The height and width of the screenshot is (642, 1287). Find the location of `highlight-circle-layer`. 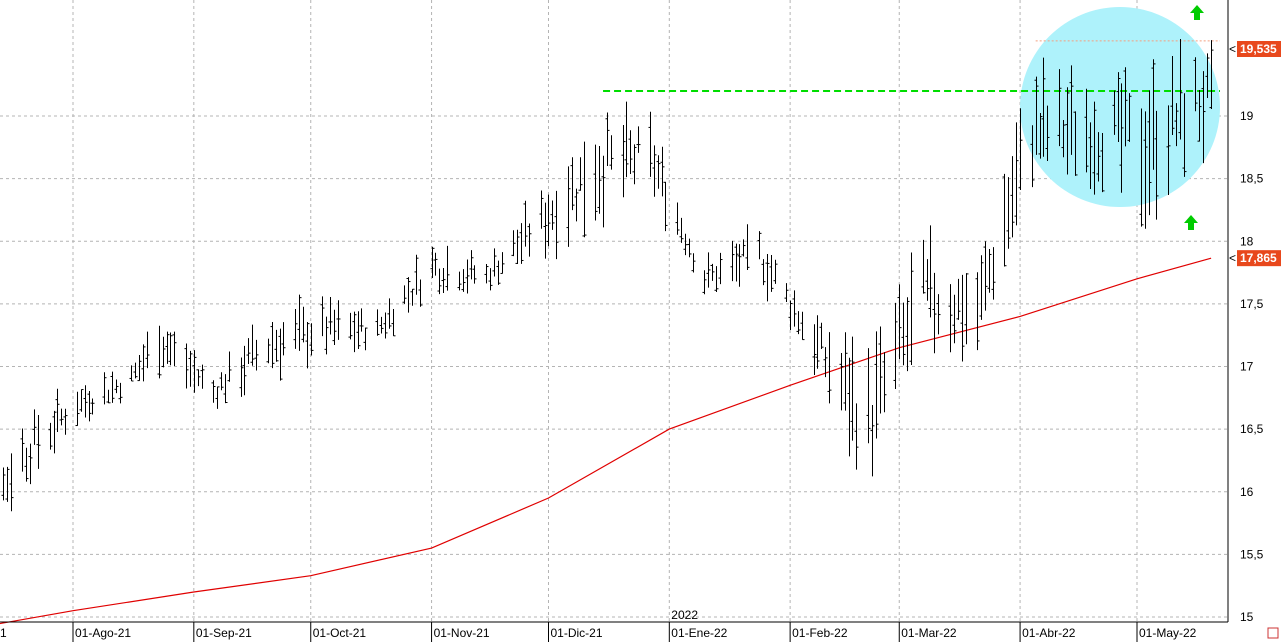

highlight-circle-layer is located at coordinates (1120, 107).